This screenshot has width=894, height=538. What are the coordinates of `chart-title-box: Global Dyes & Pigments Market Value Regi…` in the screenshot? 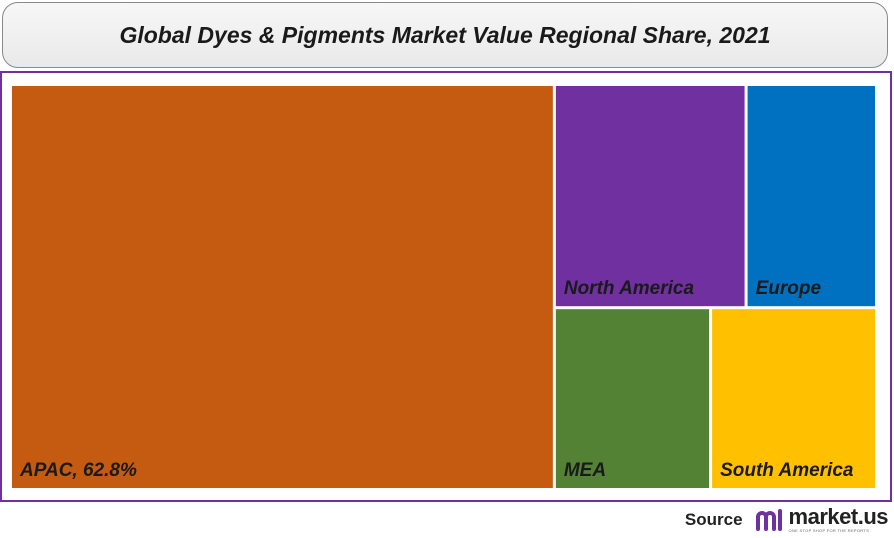 It's located at (445, 35).